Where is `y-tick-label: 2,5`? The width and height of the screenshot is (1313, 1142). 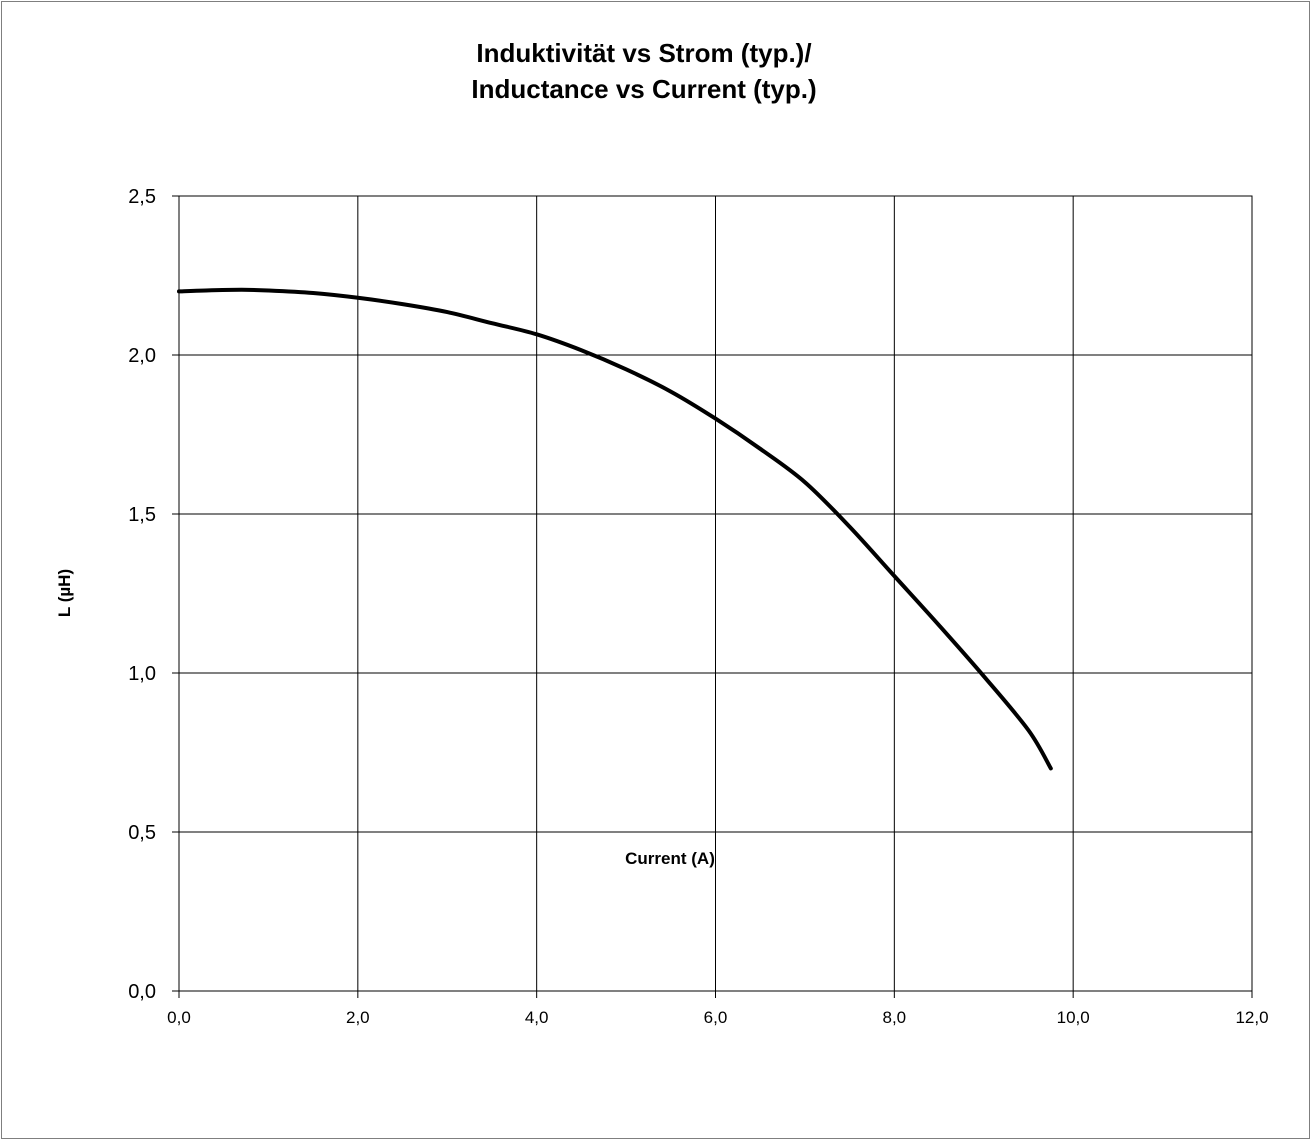 y-tick-label: 2,5 is located at coordinates (142, 197).